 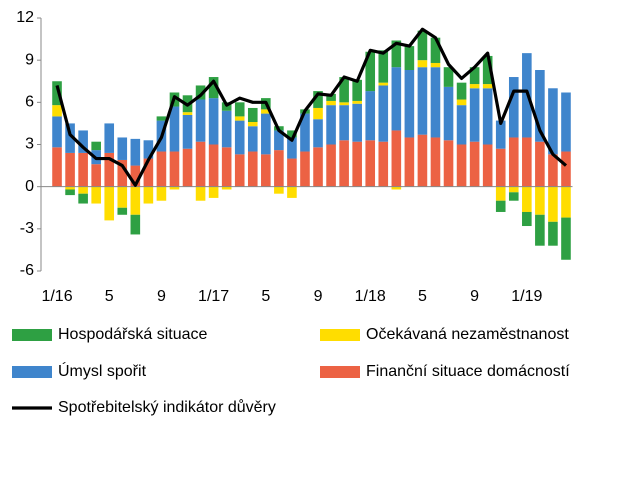 I want to click on y-tick-label: 9, so click(x=29, y=59).